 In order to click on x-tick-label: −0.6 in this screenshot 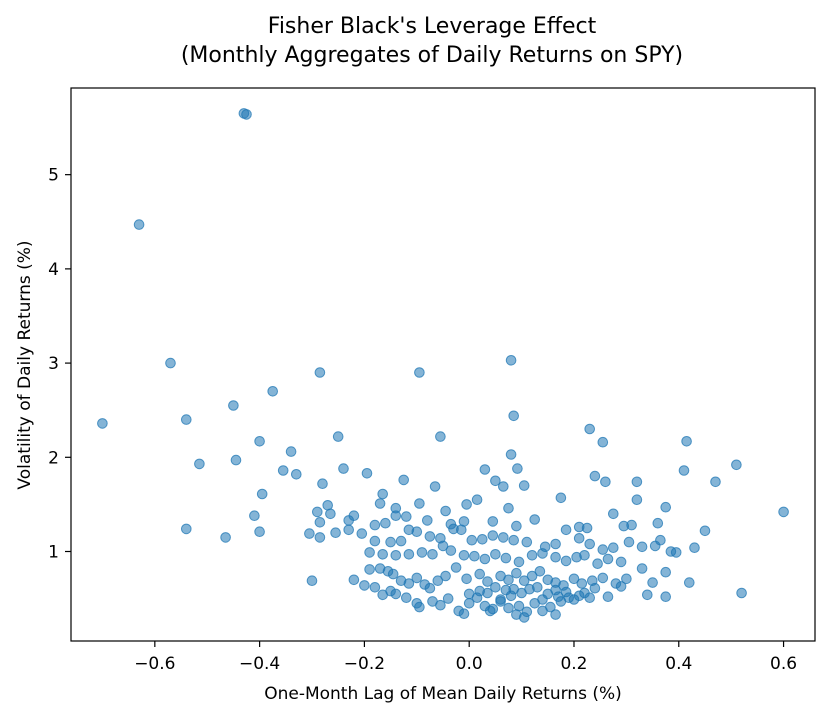, I will do `click(154, 664)`.